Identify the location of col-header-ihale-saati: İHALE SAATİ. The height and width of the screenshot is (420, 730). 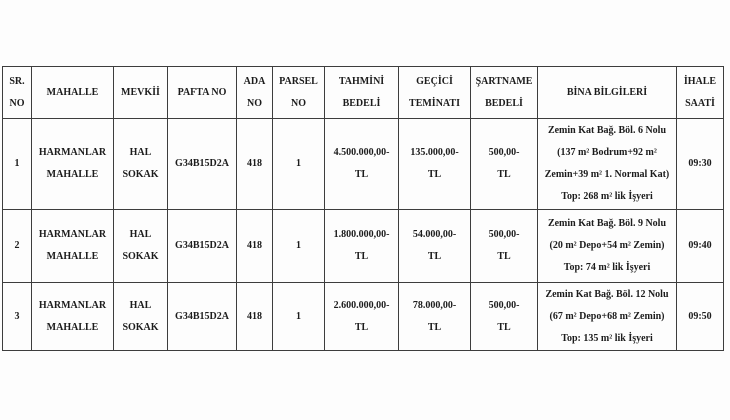
(700, 92).